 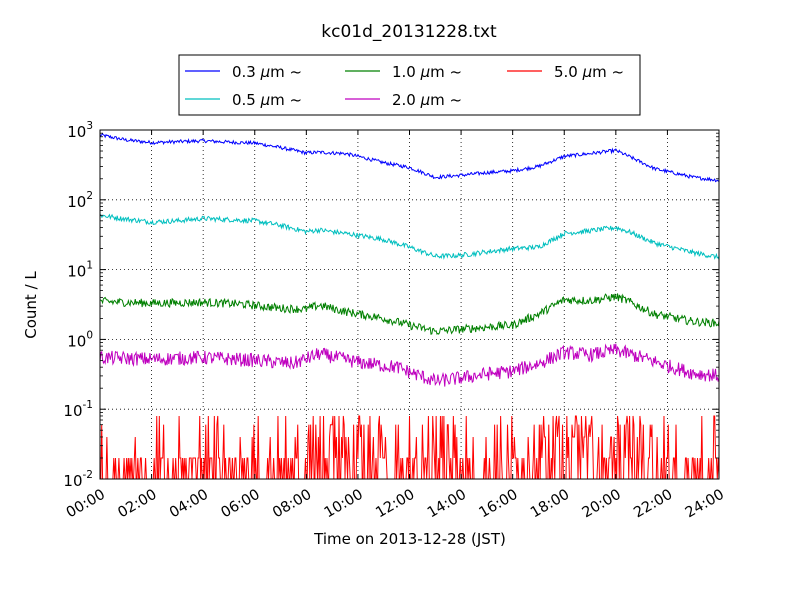 What do you see at coordinates (550, 504) in the screenshot?
I see `x-tick-label: 18:00` at bounding box center [550, 504].